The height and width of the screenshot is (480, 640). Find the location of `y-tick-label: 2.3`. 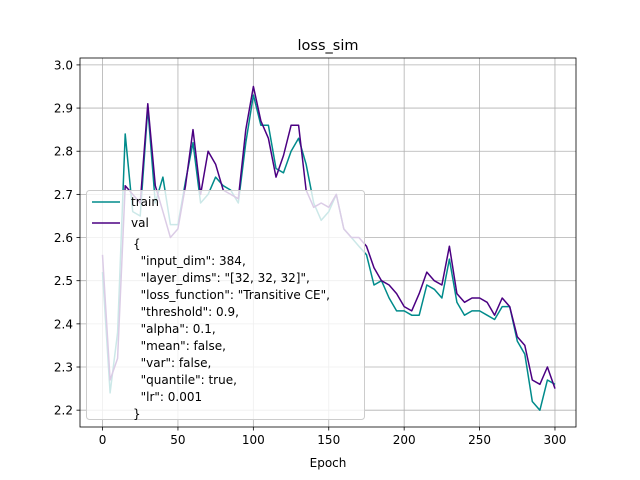

y-tick-label: 2.3 is located at coordinates (63, 368).